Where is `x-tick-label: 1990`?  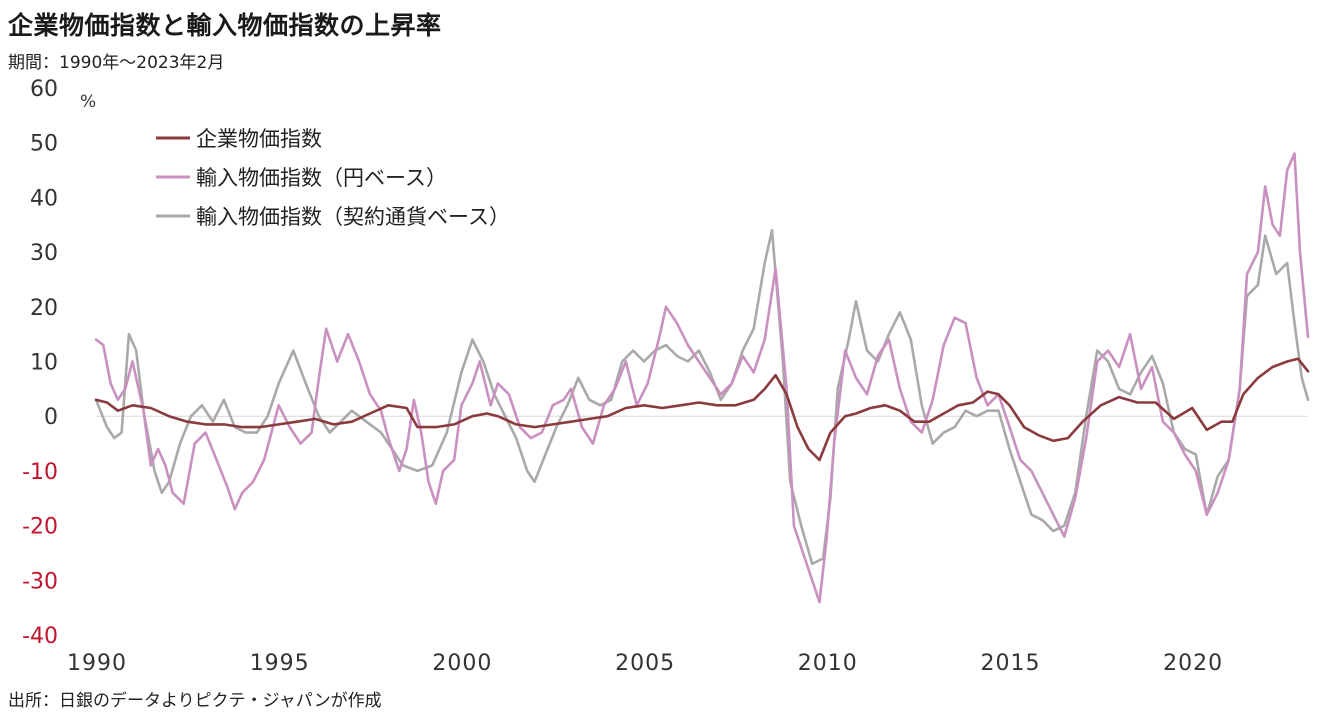 x-tick-label: 1990 is located at coordinates (97, 663).